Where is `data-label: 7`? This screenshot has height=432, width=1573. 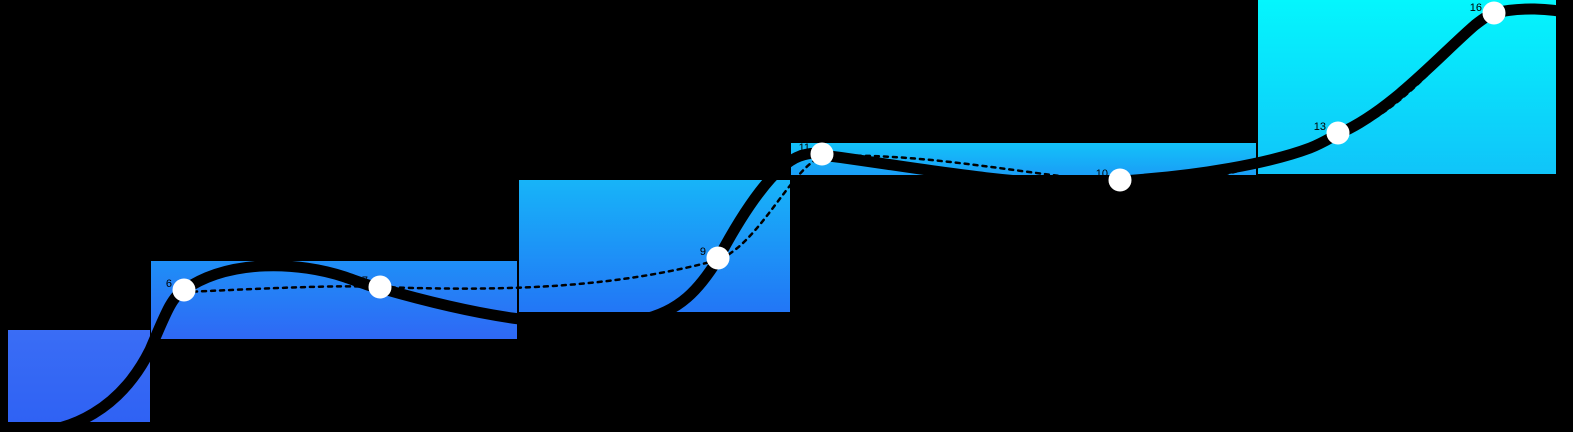 data-label: 7 is located at coordinates (365, 281).